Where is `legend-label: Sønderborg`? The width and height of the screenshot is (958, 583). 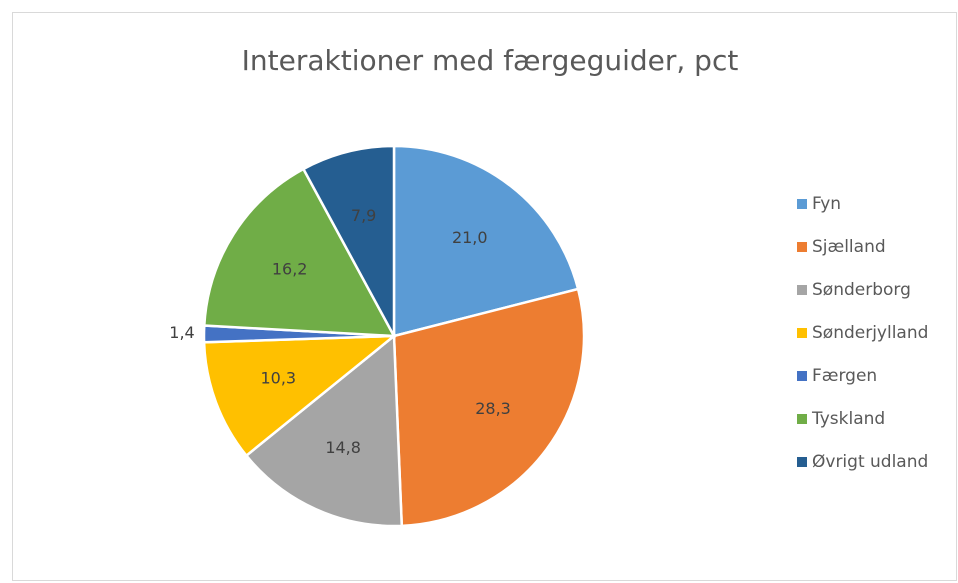
legend-label: Sønderborg is located at coordinates (861, 290).